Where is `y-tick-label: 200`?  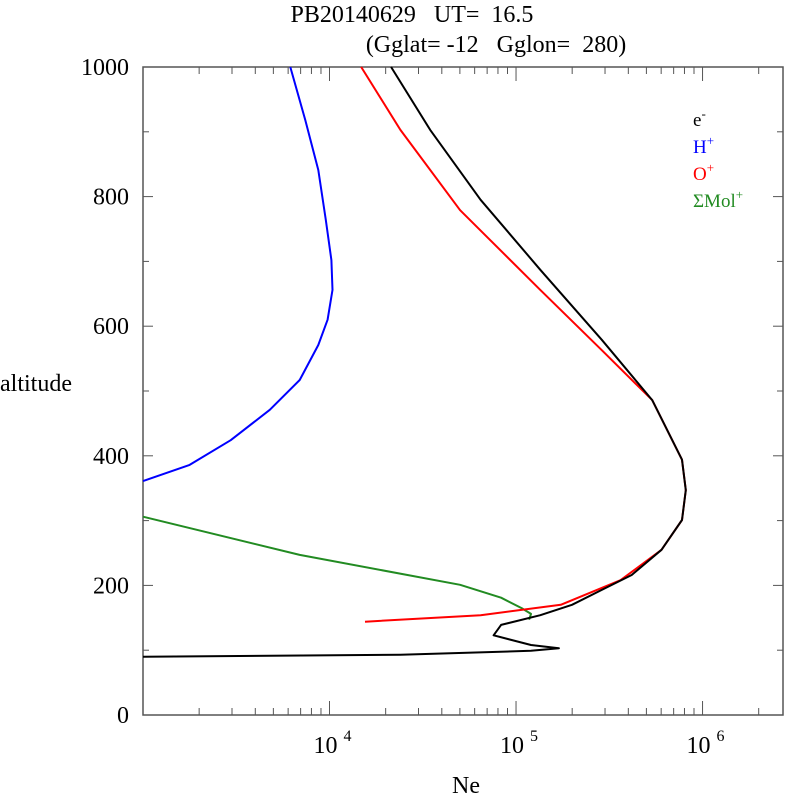
y-tick-label: 200 is located at coordinates (111, 586).